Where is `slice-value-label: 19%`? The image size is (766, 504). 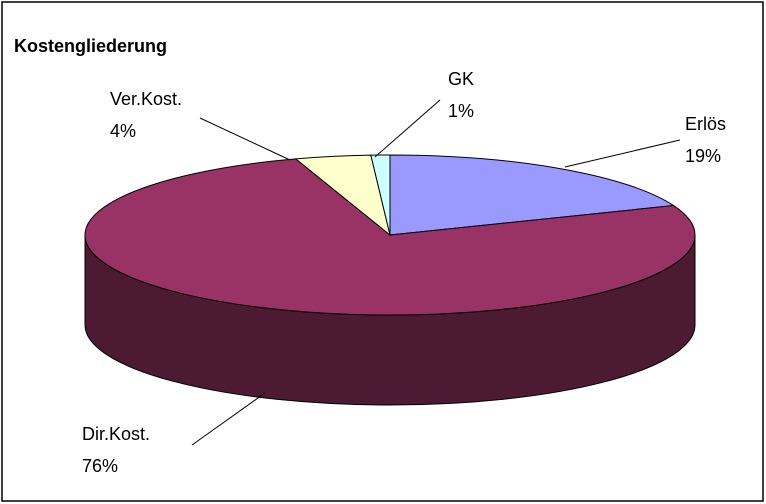 slice-value-label: 19% is located at coordinates (703, 156).